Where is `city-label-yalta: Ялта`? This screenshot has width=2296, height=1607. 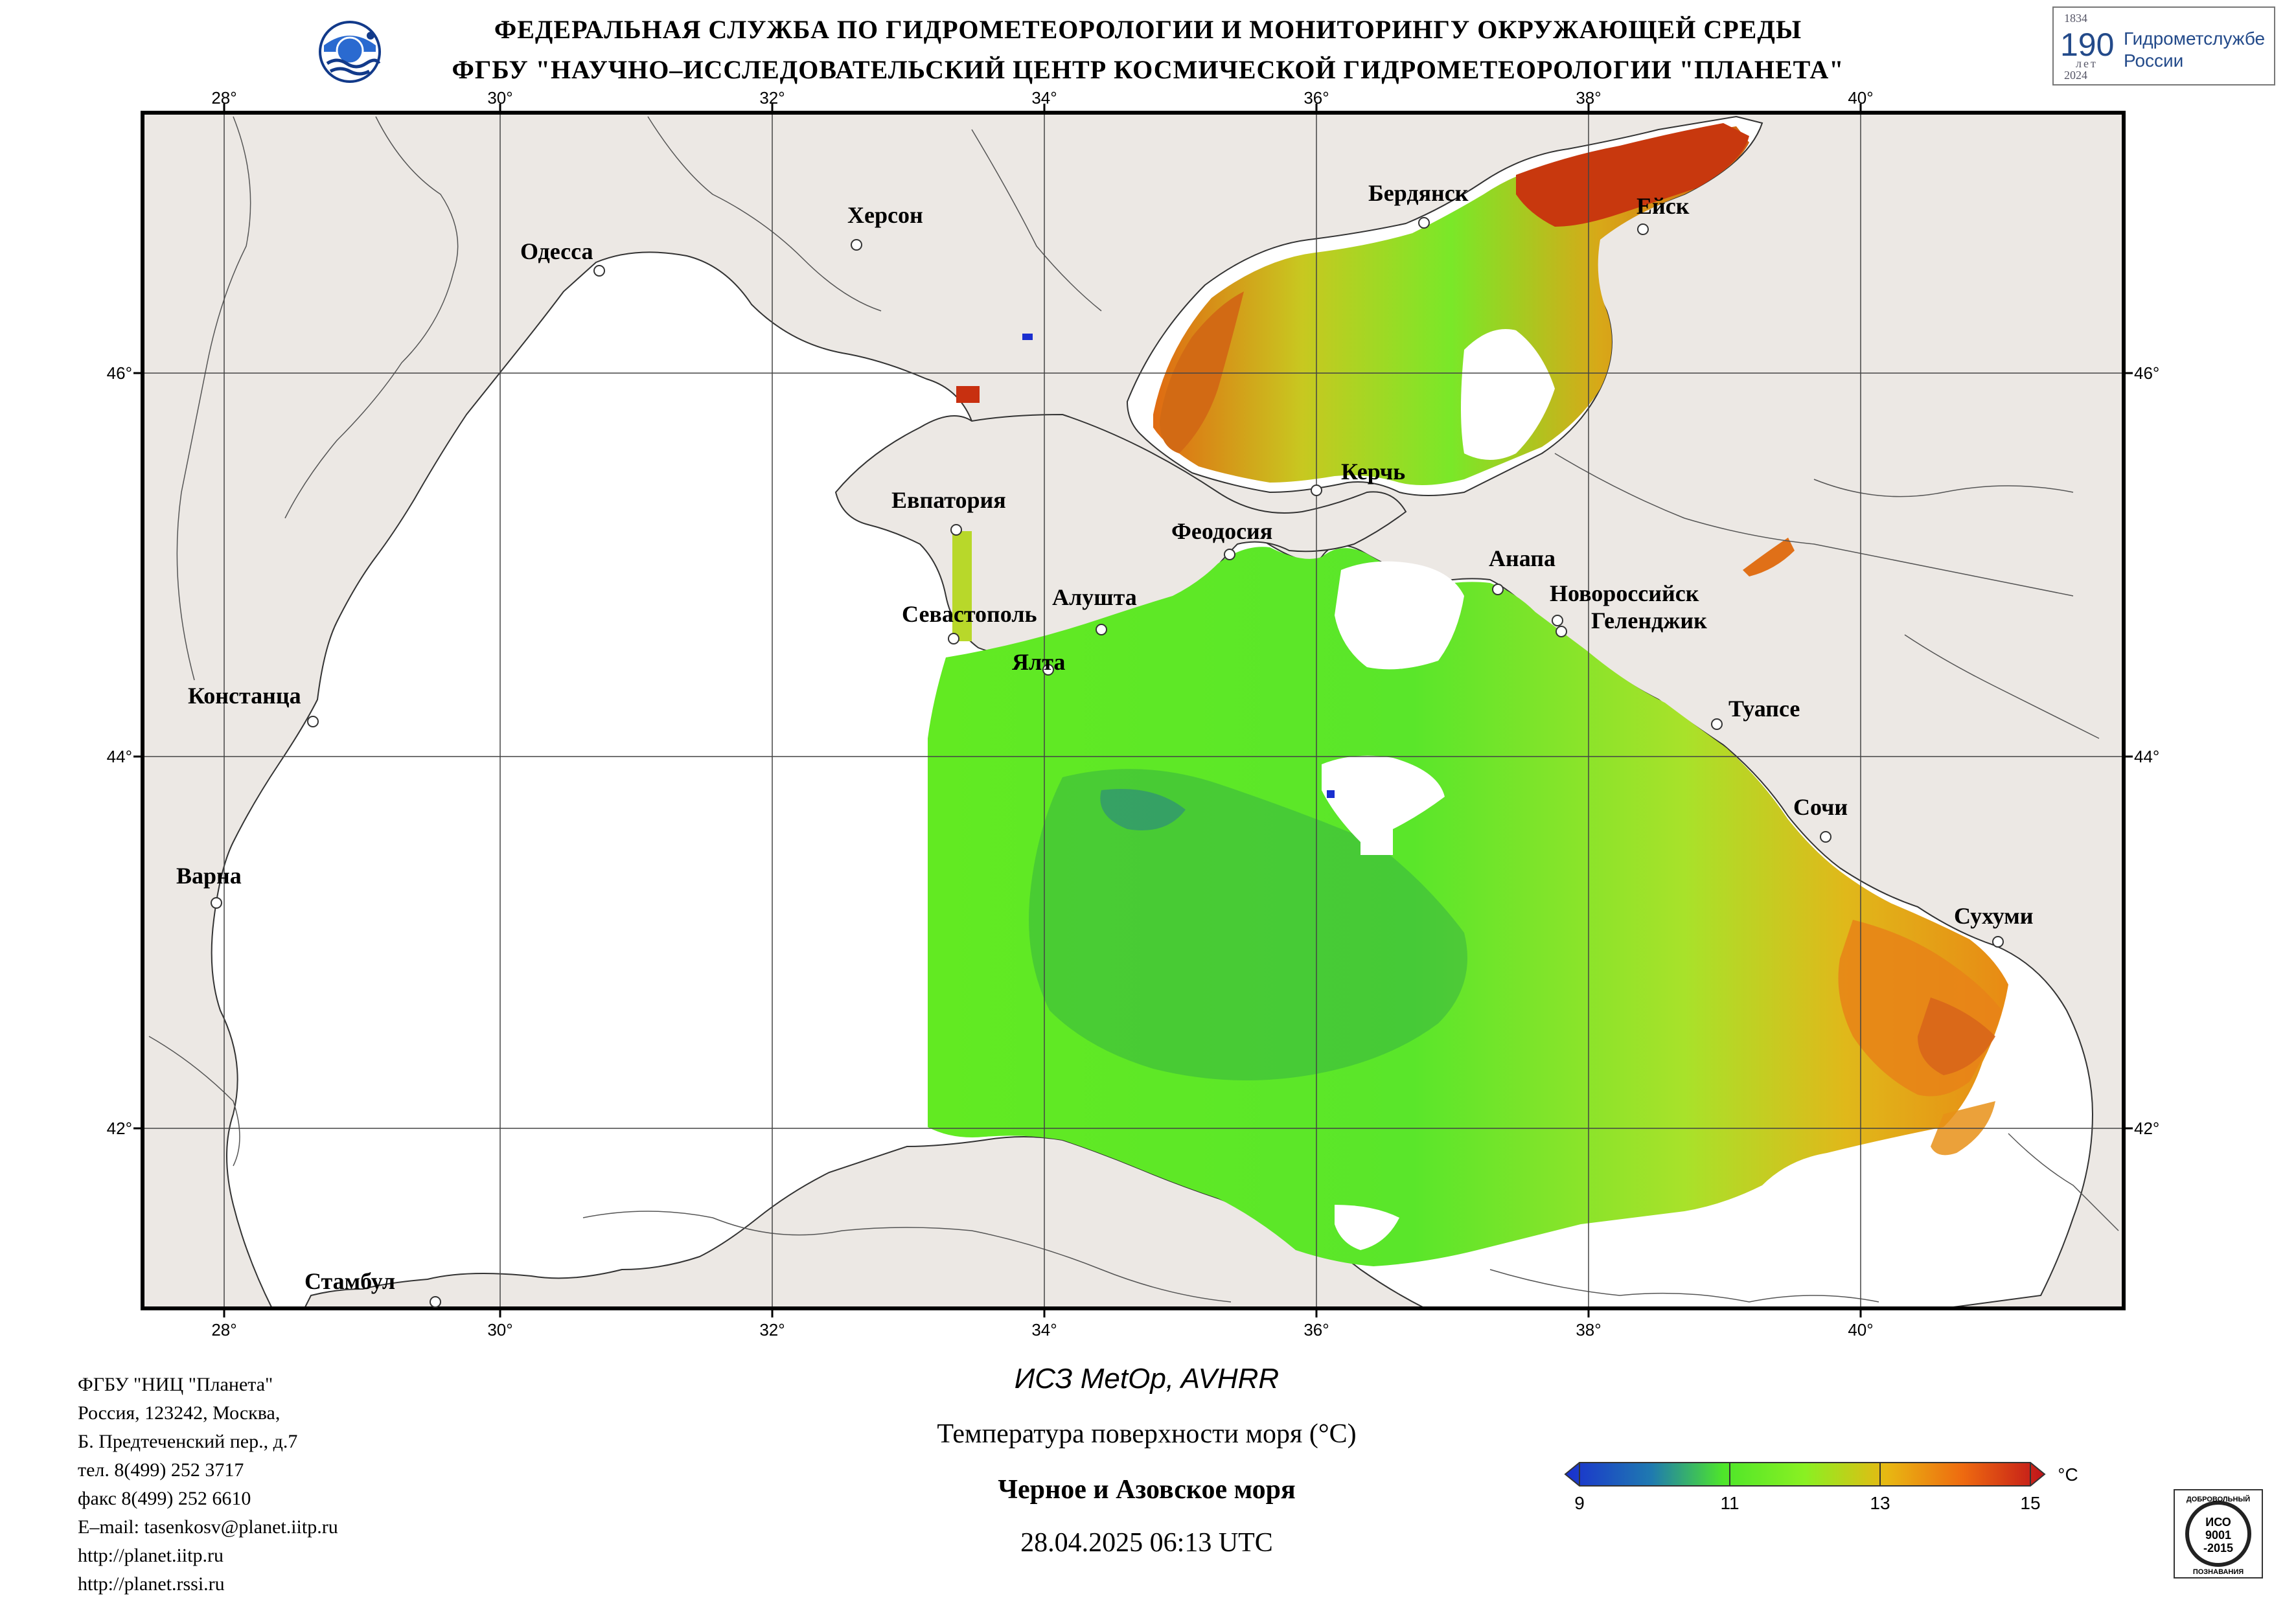
city-label-yalta: Ялта is located at coordinates (1038, 662).